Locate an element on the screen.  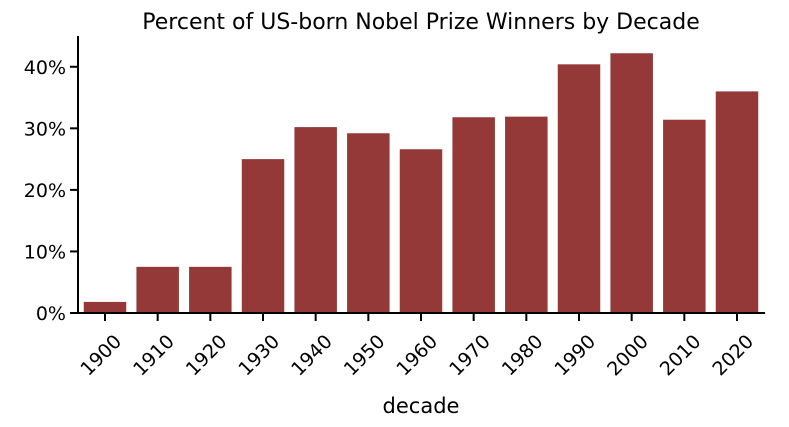
bar-1910 is located at coordinates (157, 289).